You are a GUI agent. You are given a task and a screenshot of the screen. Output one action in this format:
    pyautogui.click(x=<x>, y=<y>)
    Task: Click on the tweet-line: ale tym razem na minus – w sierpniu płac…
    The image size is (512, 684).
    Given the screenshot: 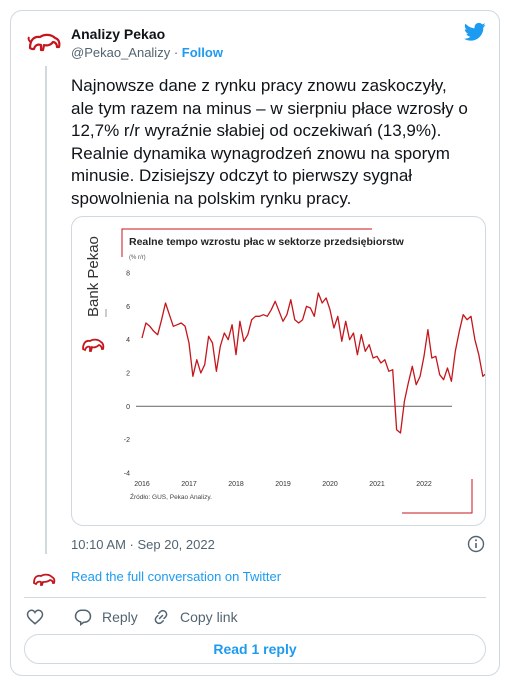 What is the action you would take?
    pyautogui.click(x=269, y=108)
    